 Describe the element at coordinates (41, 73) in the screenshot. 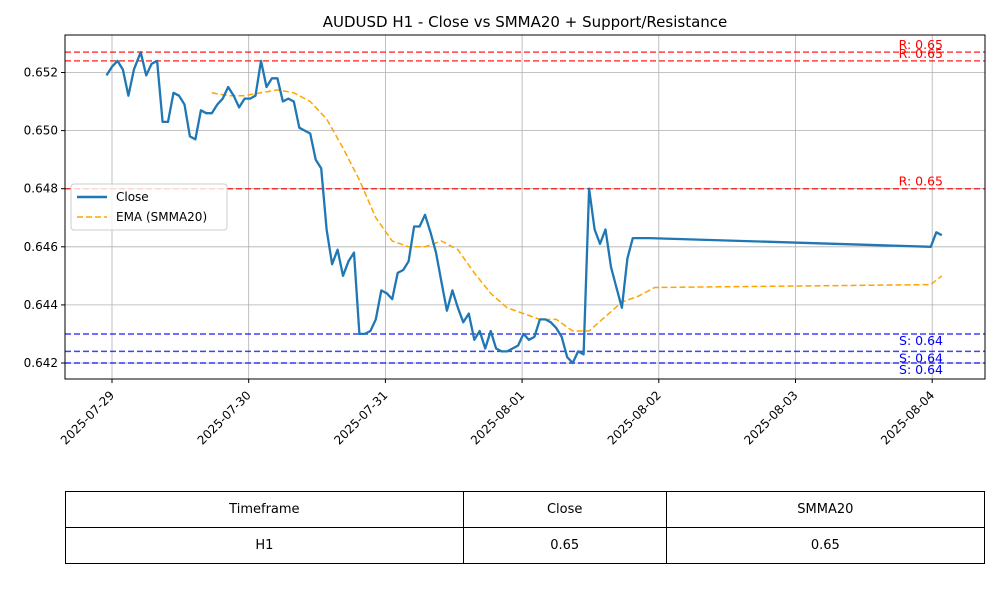

I see `y-tick-label: 0.652` at that location.